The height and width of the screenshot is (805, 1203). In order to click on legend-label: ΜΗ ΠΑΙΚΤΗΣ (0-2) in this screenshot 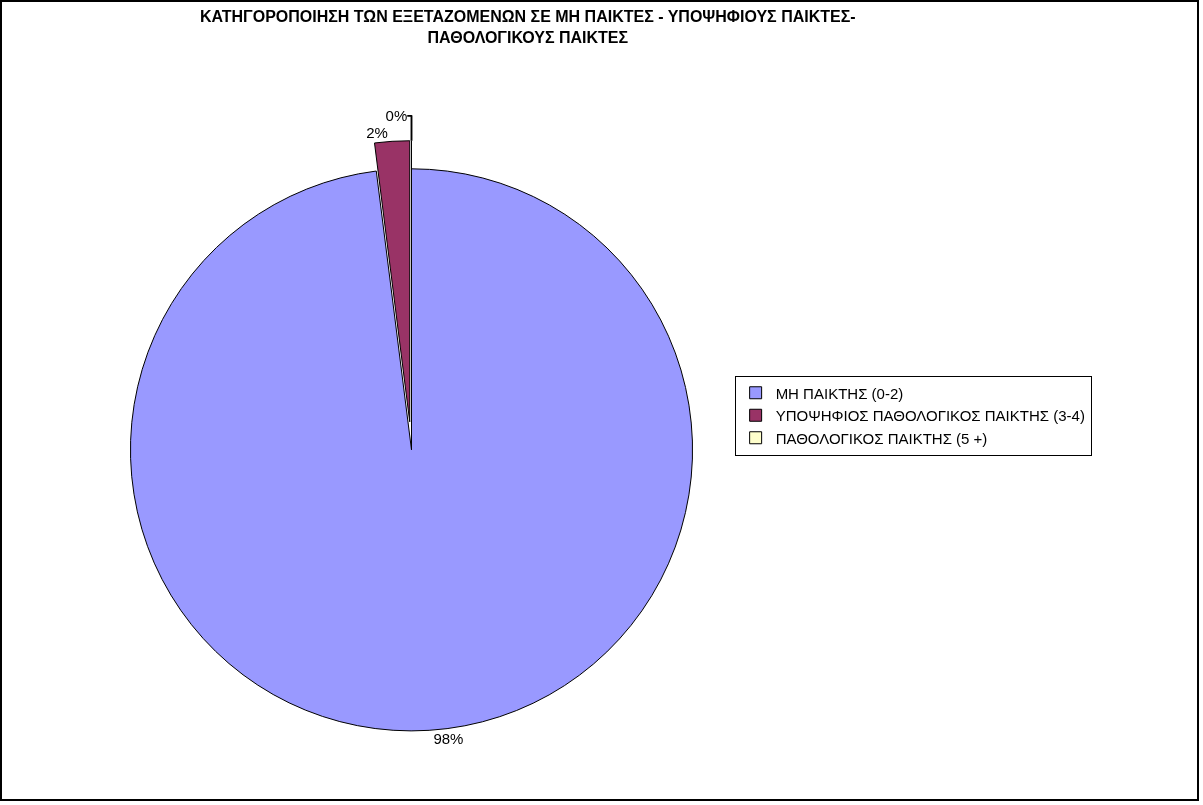, I will do `click(839, 393)`.